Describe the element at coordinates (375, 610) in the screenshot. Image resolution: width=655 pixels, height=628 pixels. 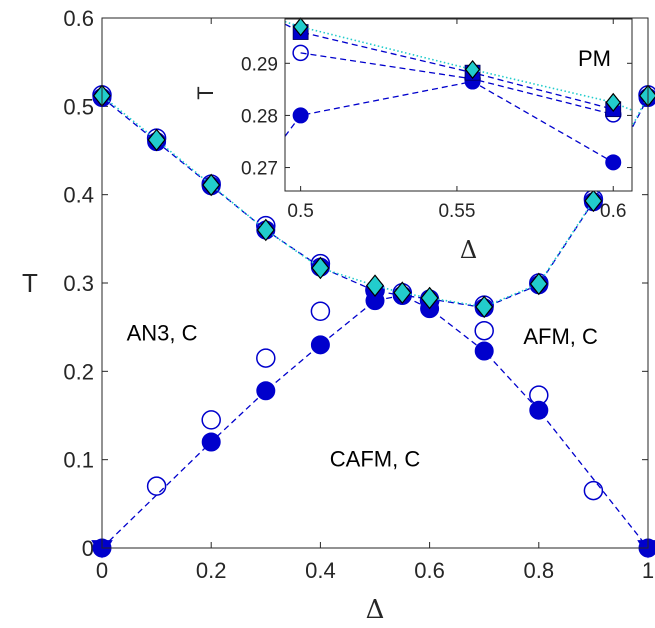
I see `x-axis-title: Δ` at that location.